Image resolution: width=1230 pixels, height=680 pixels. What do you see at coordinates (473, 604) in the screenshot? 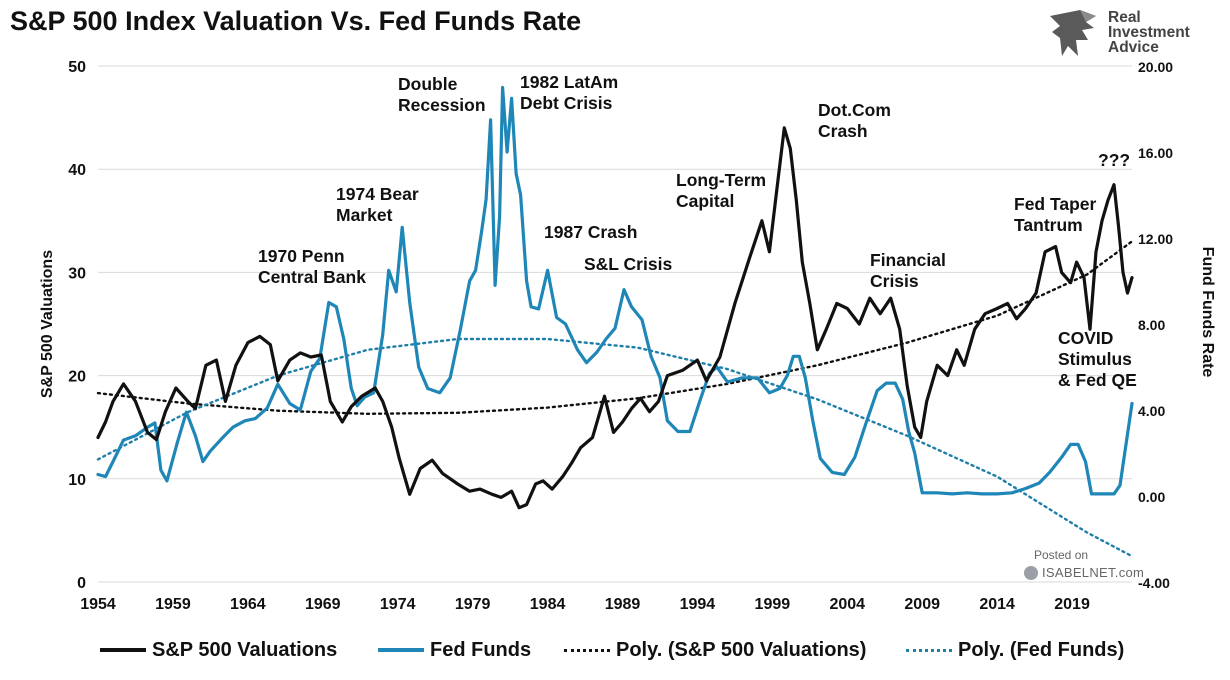
I see `x-tick-label: 1979` at bounding box center [473, 604].